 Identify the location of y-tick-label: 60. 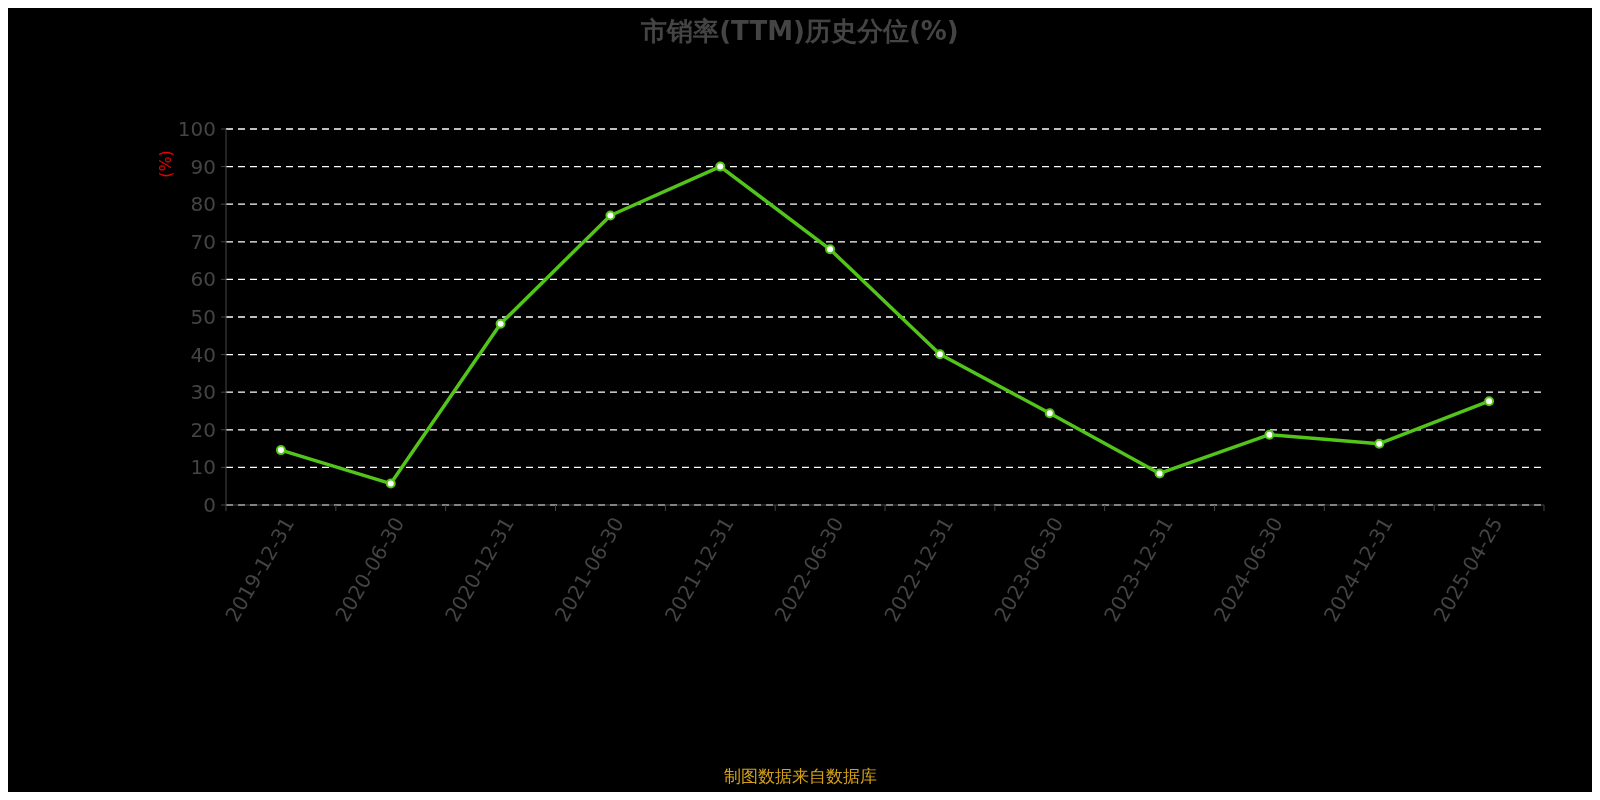
(203, 279).